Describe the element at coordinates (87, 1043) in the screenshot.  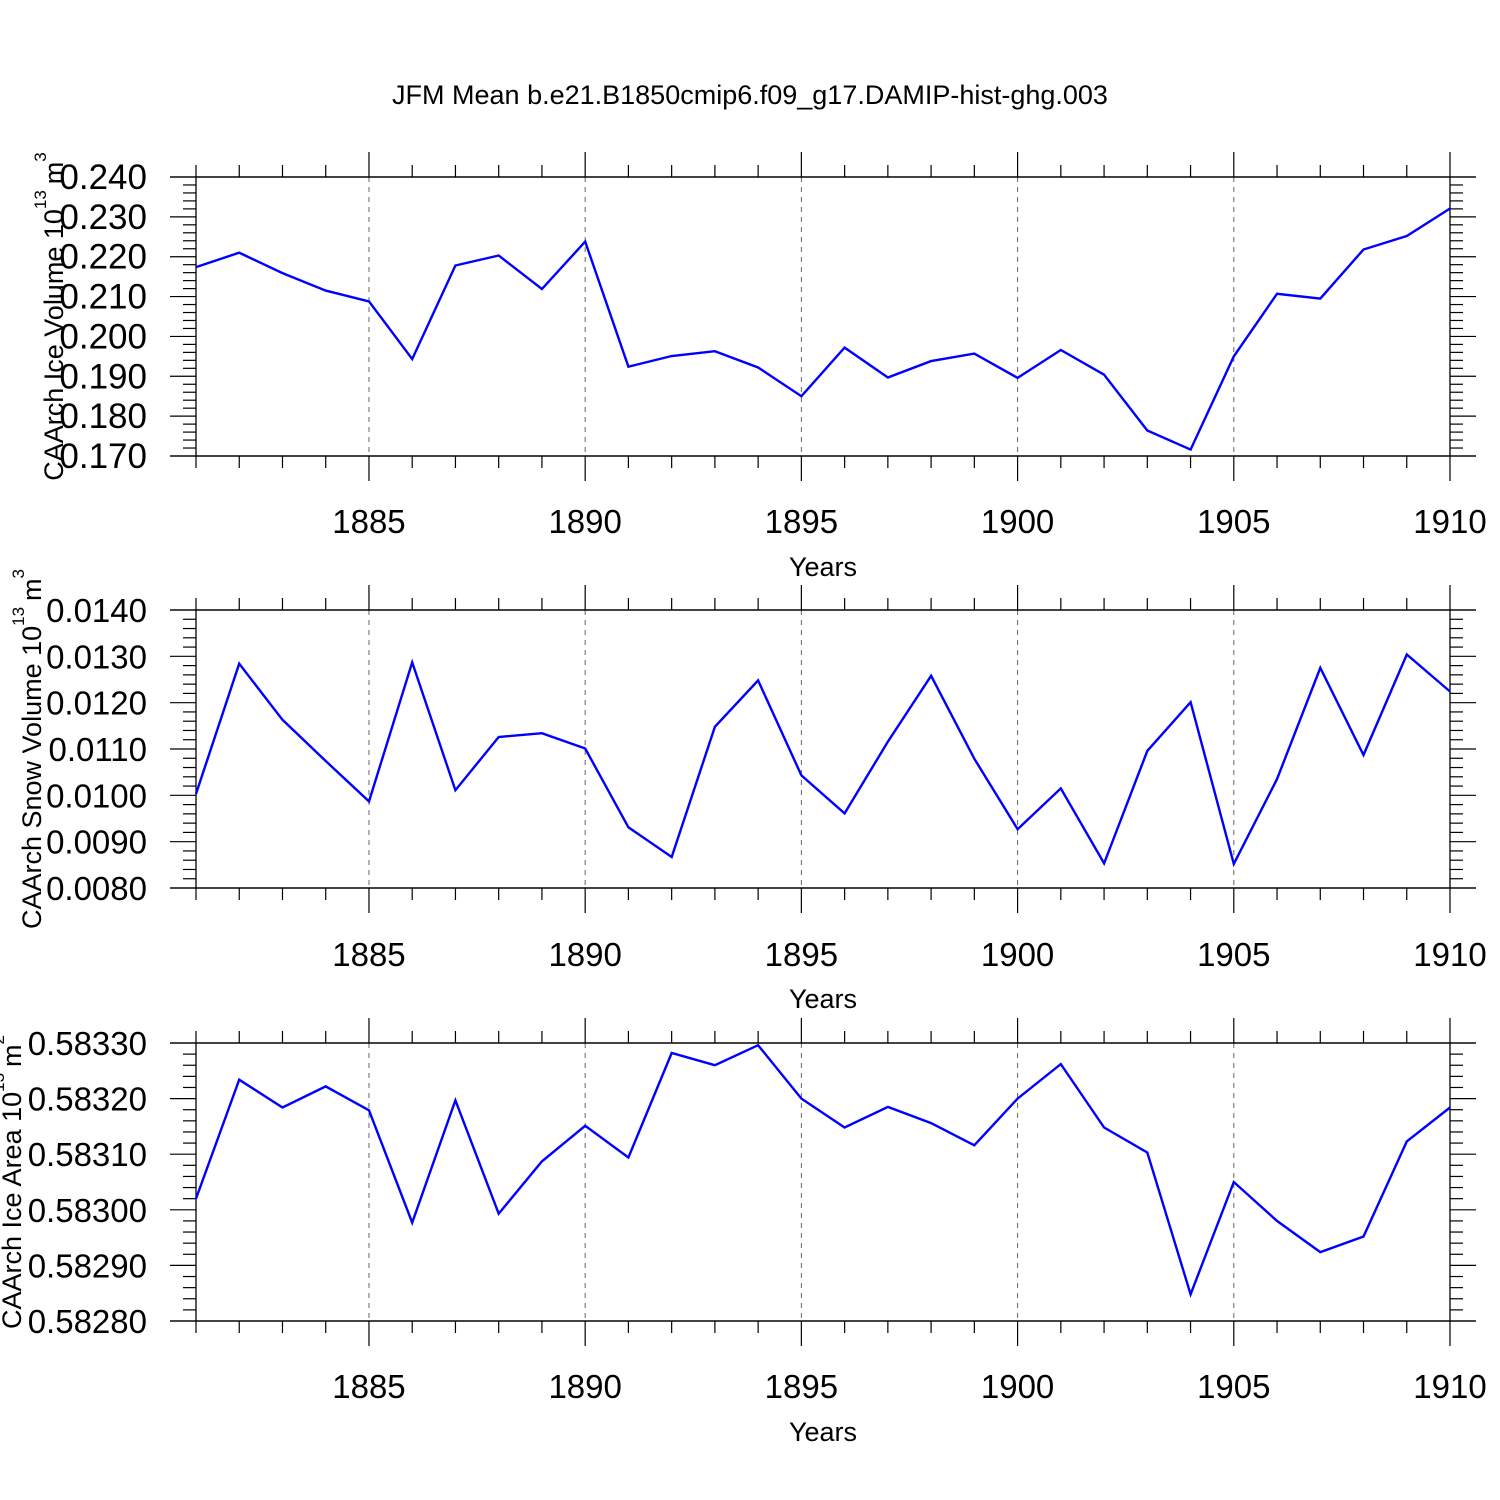
I see `y-tick-label: 0.58330` at that location.